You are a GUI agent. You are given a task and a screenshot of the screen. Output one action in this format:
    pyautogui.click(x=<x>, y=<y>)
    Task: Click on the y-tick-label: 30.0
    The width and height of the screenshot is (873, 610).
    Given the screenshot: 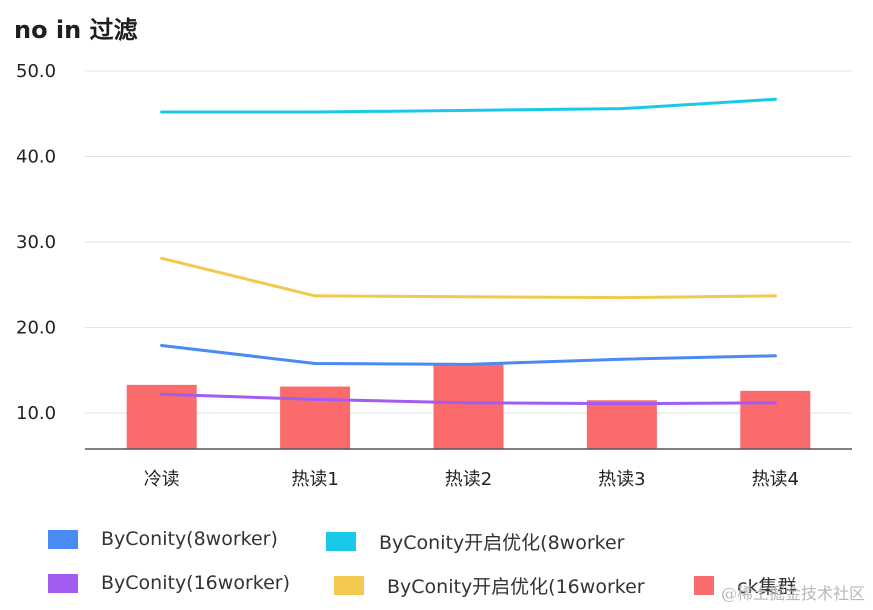 What is the action you would take?
    pyautogui.click(x=36, y=242)
    